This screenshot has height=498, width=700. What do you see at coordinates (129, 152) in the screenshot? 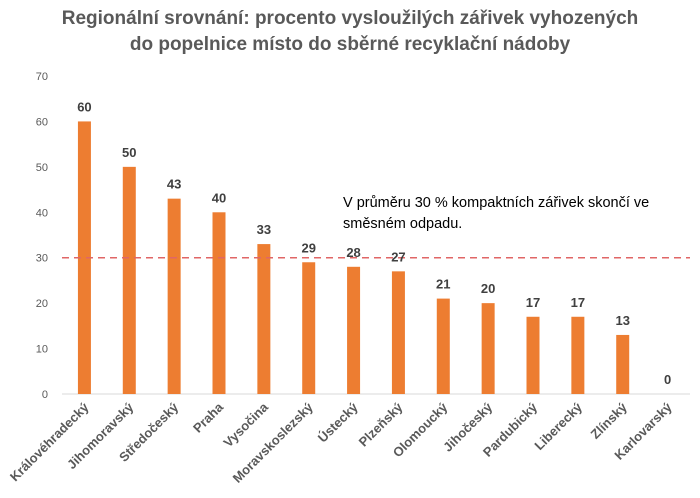
I see `value-label: 50` at bounding box center [129, 152].